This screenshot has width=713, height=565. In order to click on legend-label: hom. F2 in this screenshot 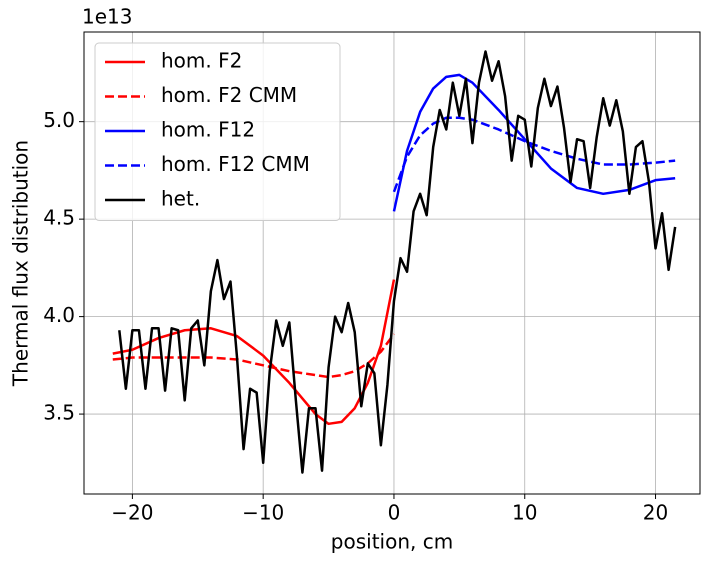, I will do `click(201, 61)`.